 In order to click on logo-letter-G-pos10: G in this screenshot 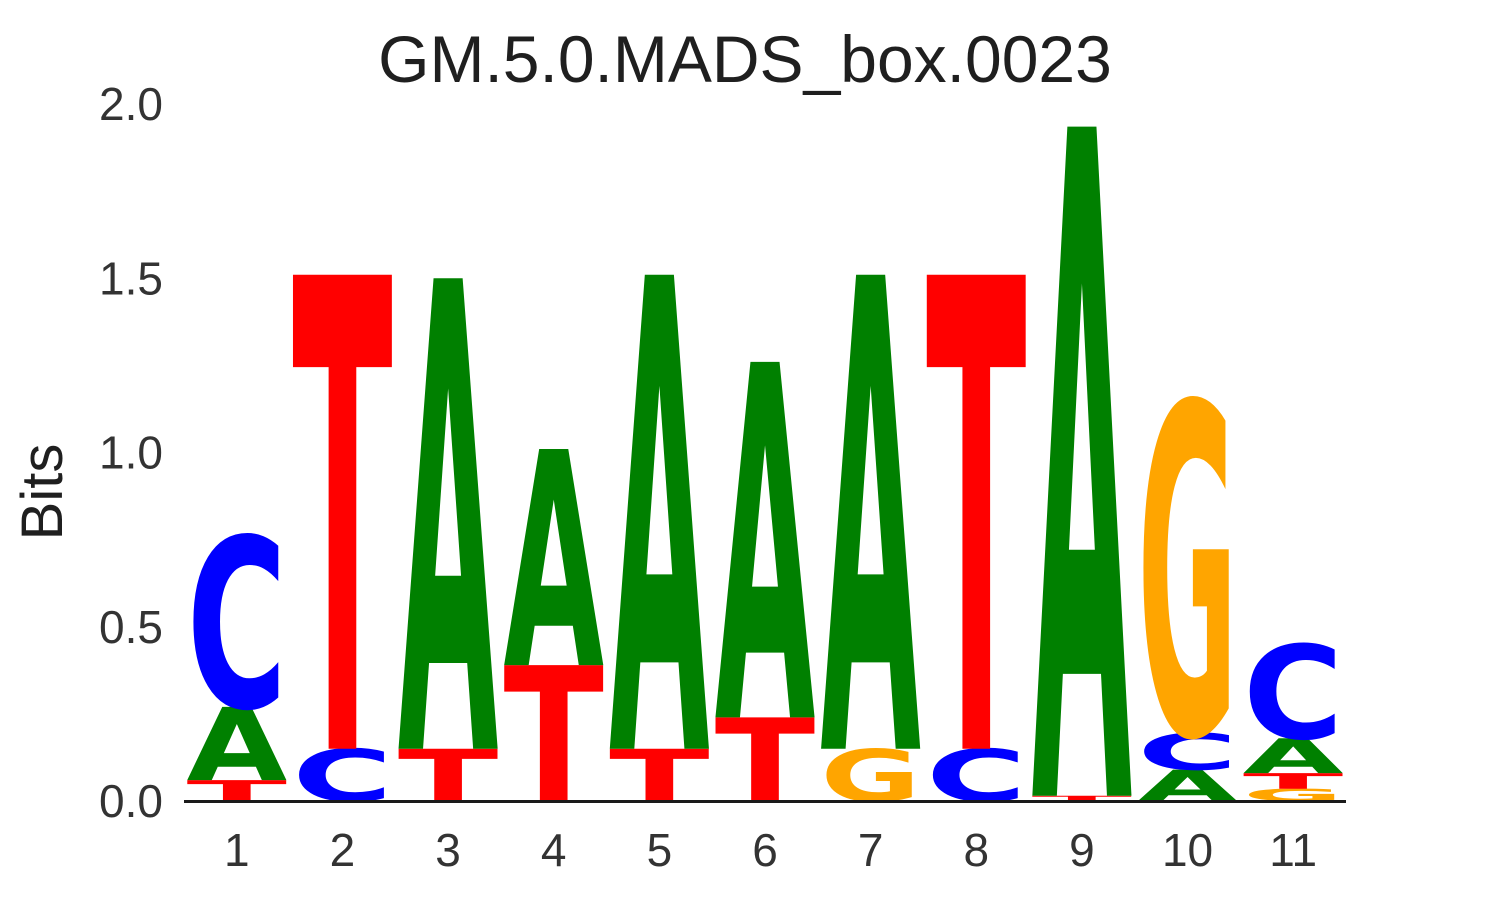, I will do `click(1187, 576)`.